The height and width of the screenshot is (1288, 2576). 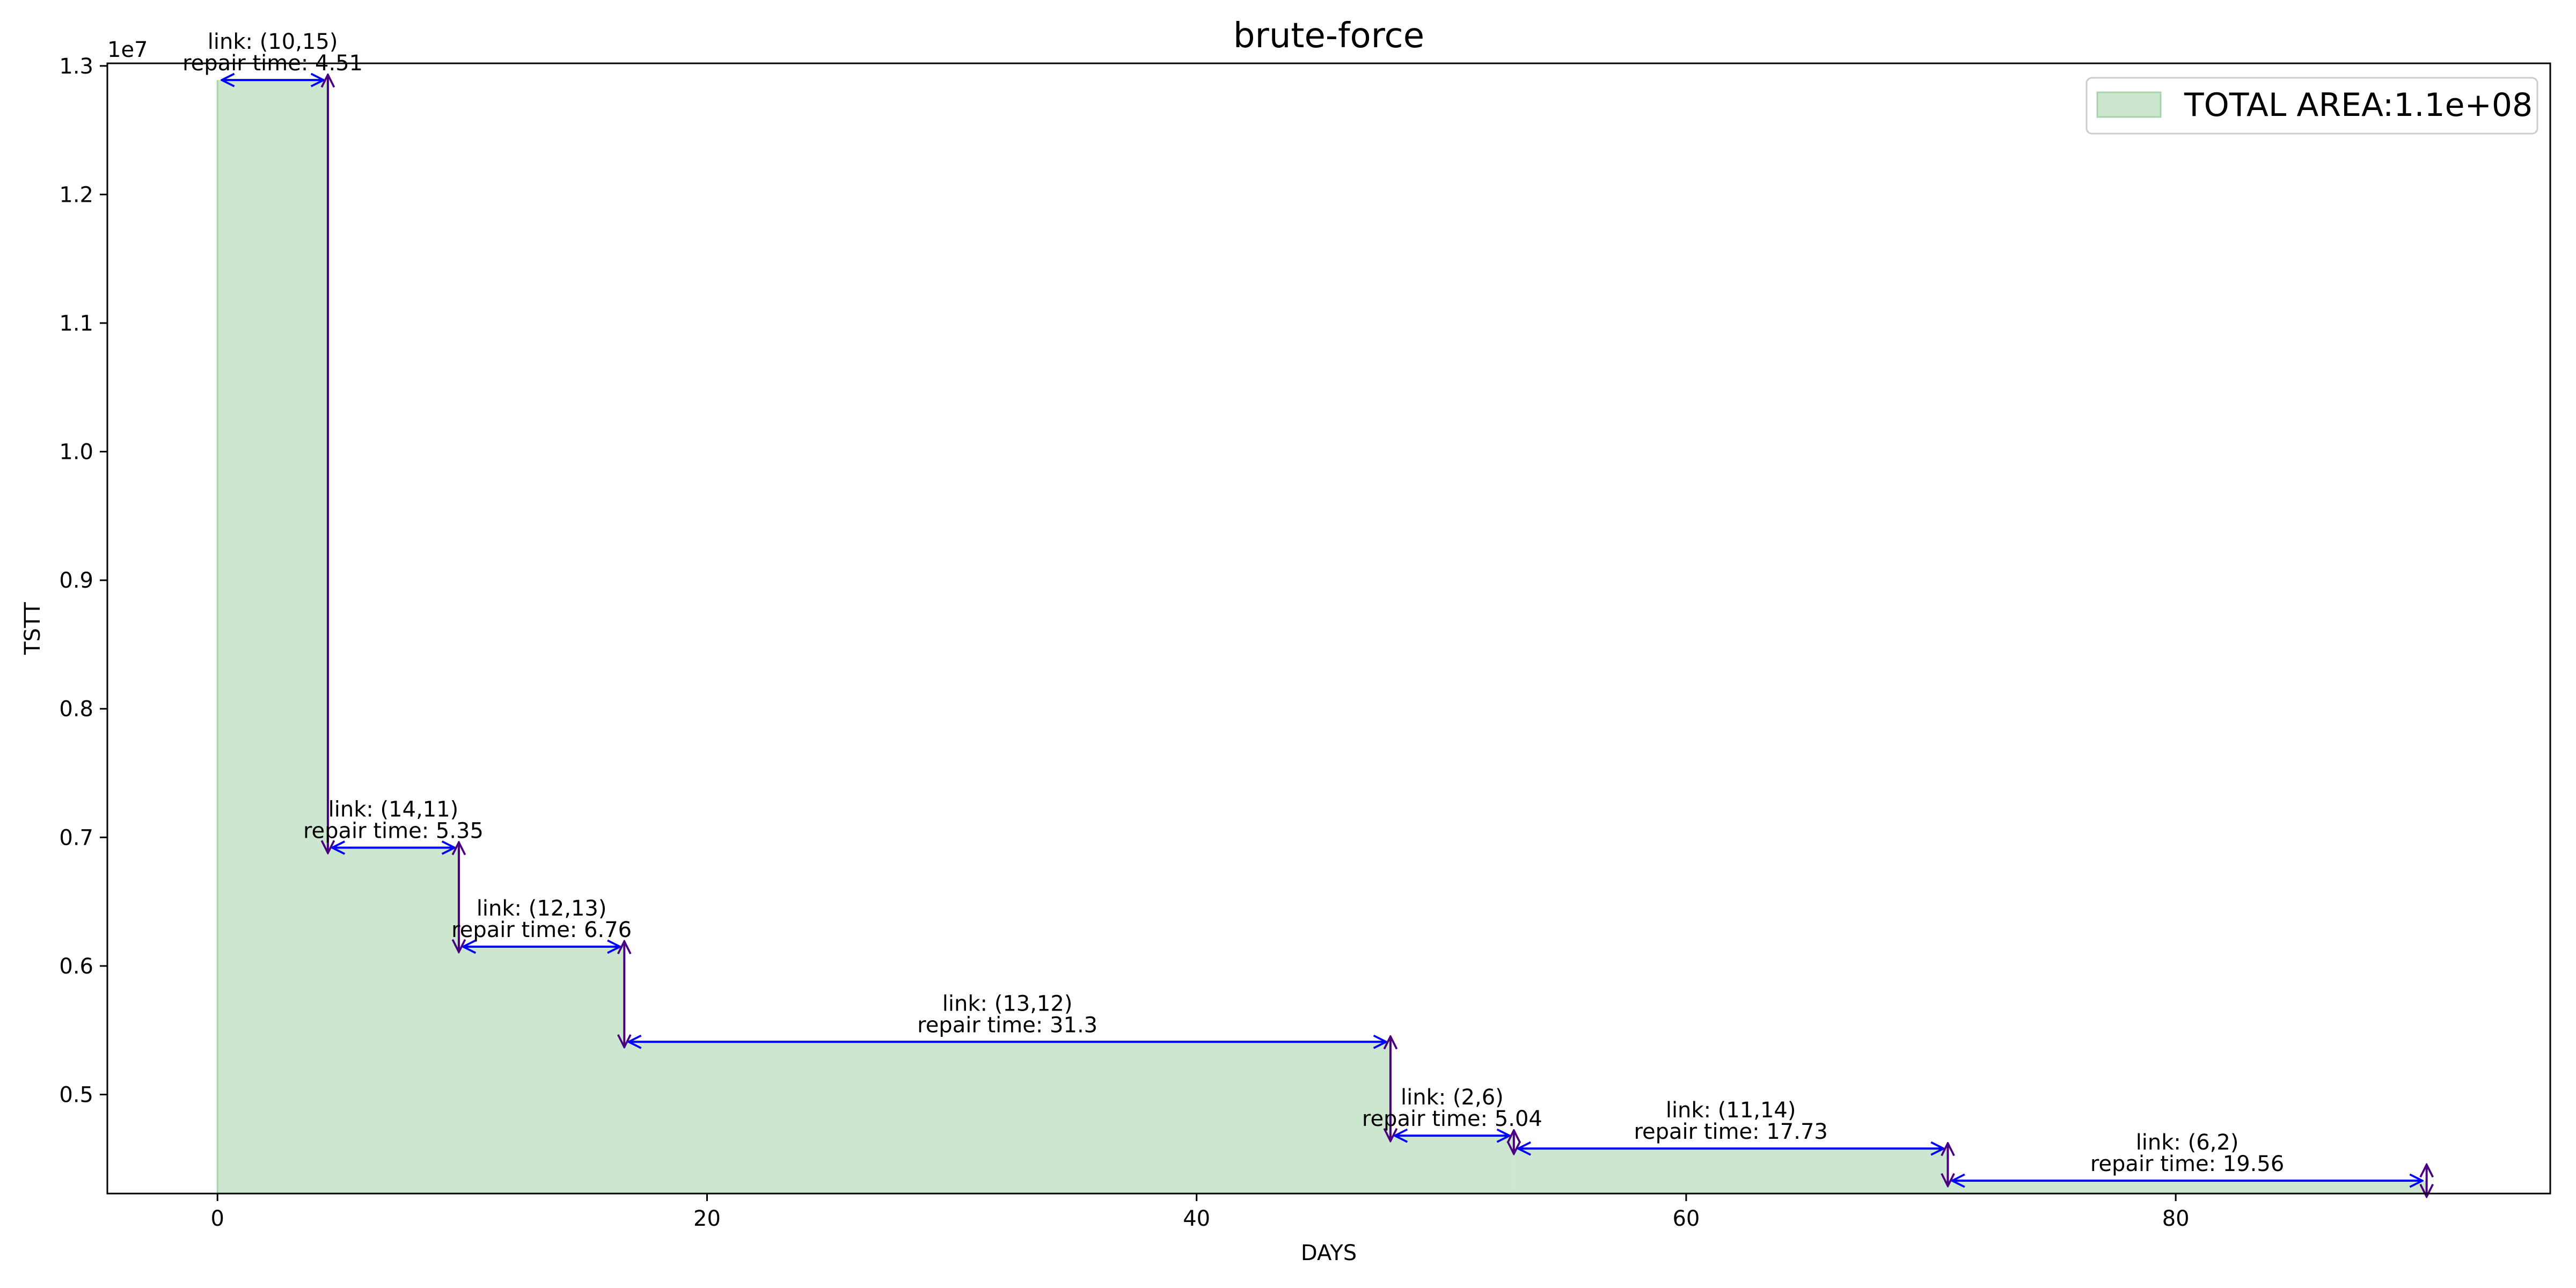 What do you see at coordinates (1731, 1110) in the screenshot?
I see `annotation-link-5: link: (11,14)` at bounding box center [1731, 1110].